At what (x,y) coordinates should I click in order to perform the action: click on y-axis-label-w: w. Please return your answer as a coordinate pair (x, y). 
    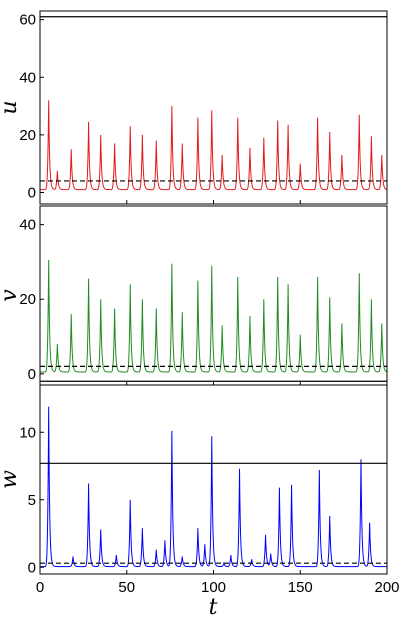
    Looking at the image, I should click on (11, 479).